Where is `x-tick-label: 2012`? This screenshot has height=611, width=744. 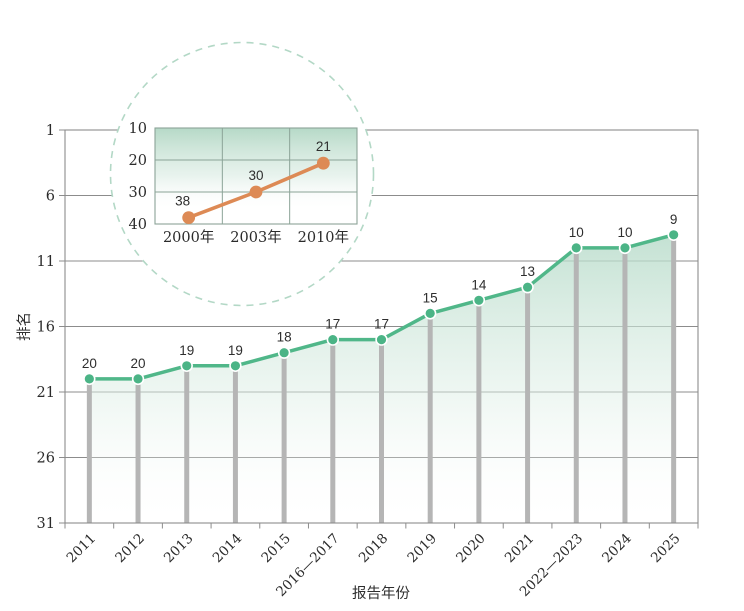
x-tick-label: 2012 is located at coordinates (130, 549).